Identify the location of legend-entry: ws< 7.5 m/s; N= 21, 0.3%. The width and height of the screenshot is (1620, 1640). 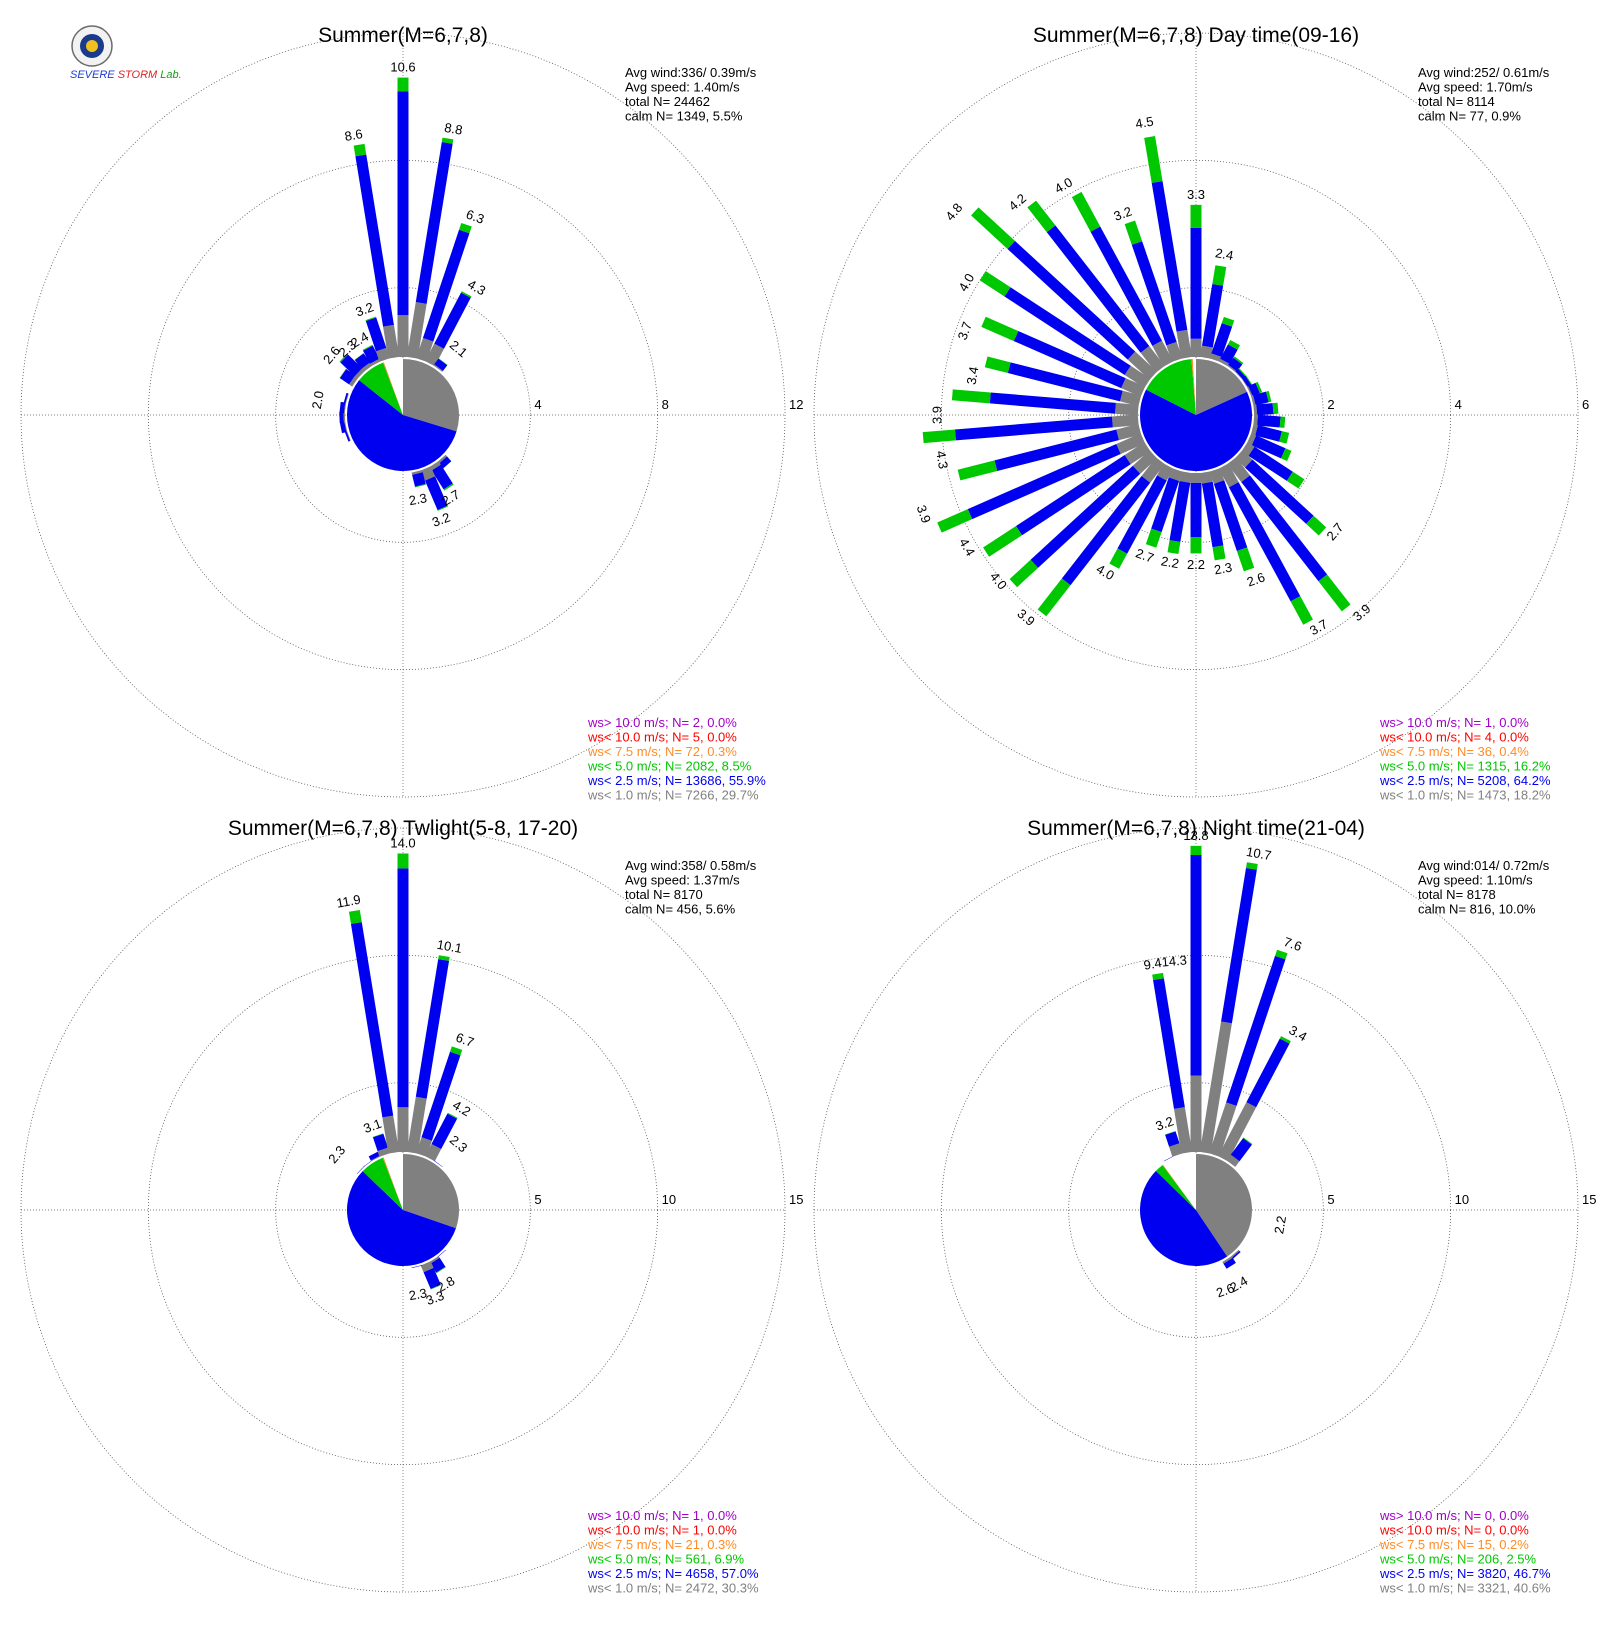
(662, 1544).